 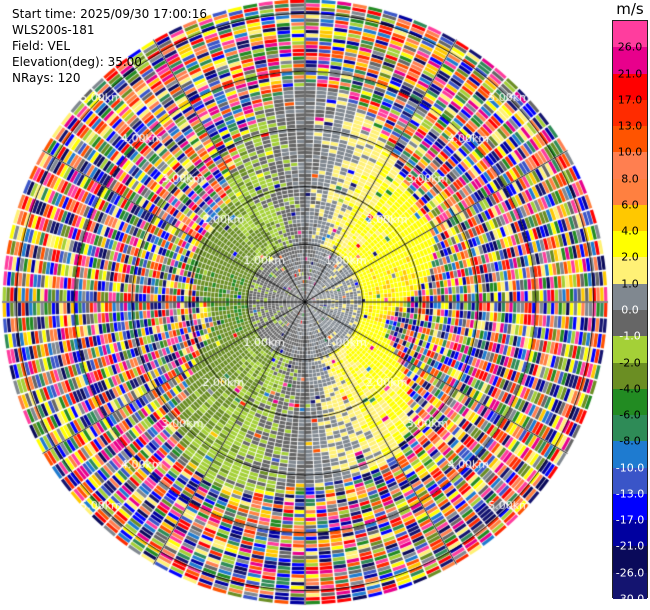 I want to click on colorbar-tick-label: -26.0, so click(x=630, y=573).